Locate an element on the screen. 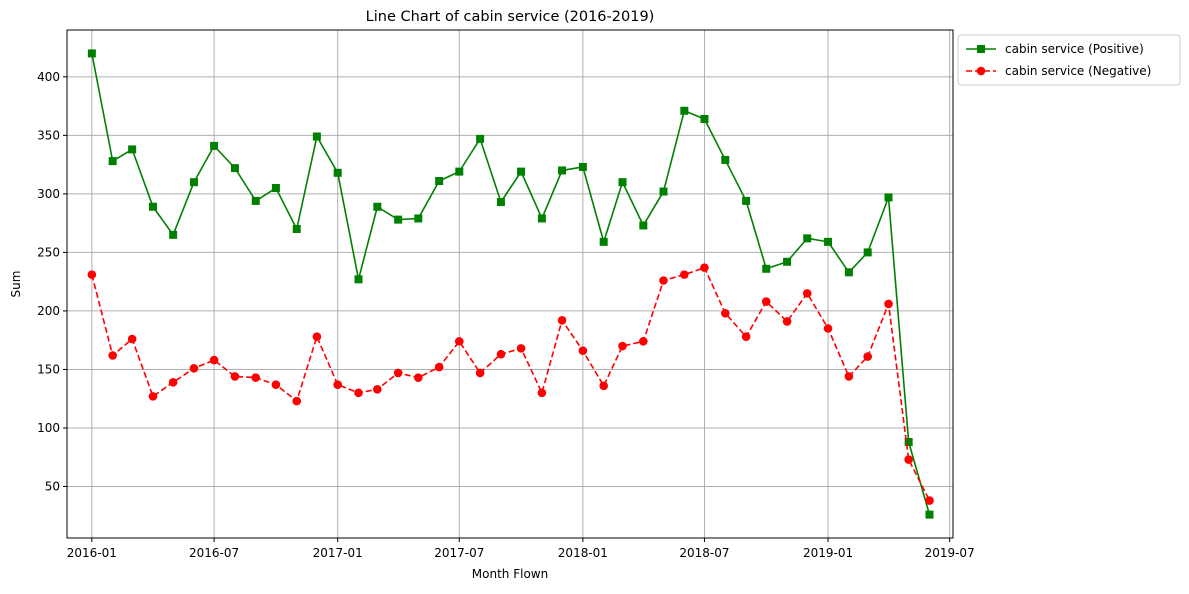 Image resolution: width=1189 pixels, height=594 pixels. y-axis-label: Sum is located at coordinates (16, 284).